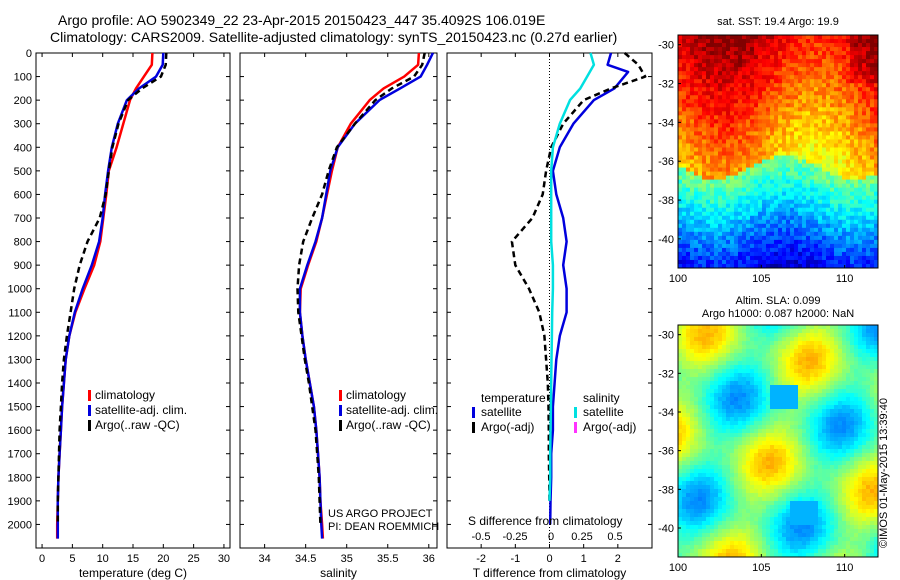 The height and width of the screenshot is (580, 900). I want to click on difference-panel-x-tick-label: -1, so click(515, 559).